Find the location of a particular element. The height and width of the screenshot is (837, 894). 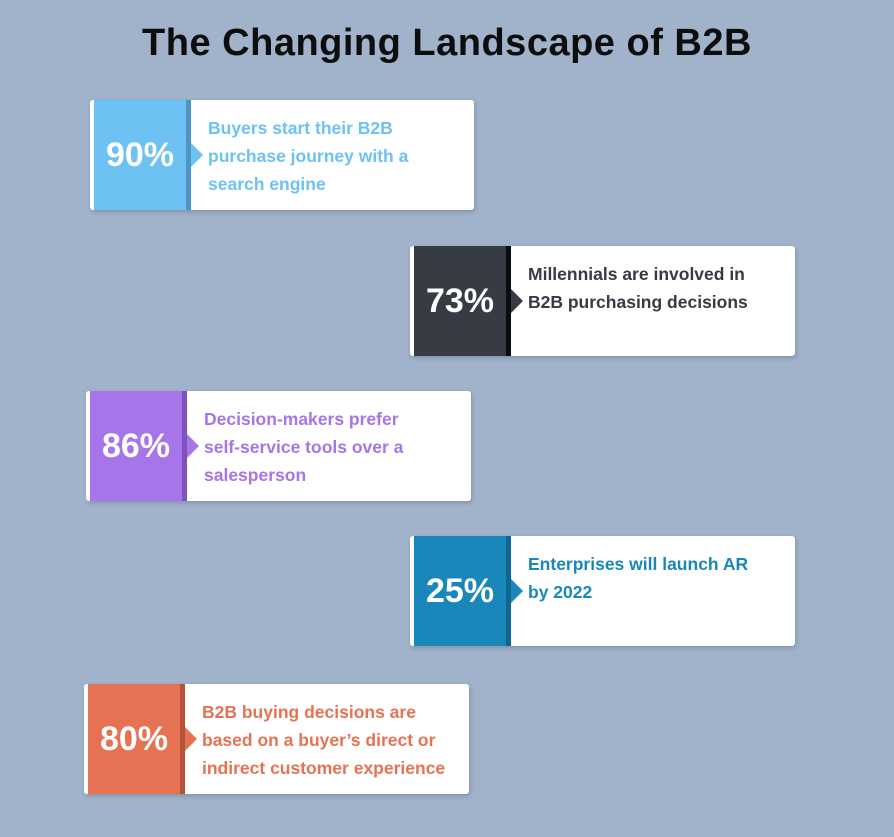

stat-badge: 25% is located at coordinates (468, 591).